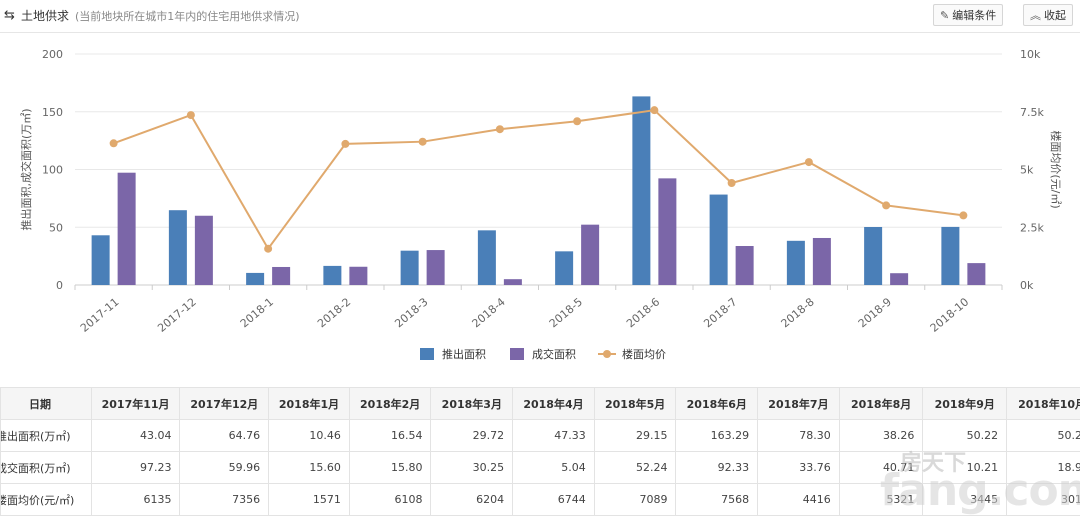 The width and height of the screenshot is (1080, 521). I want to click on table-cell: 4416, so click(798, 499).